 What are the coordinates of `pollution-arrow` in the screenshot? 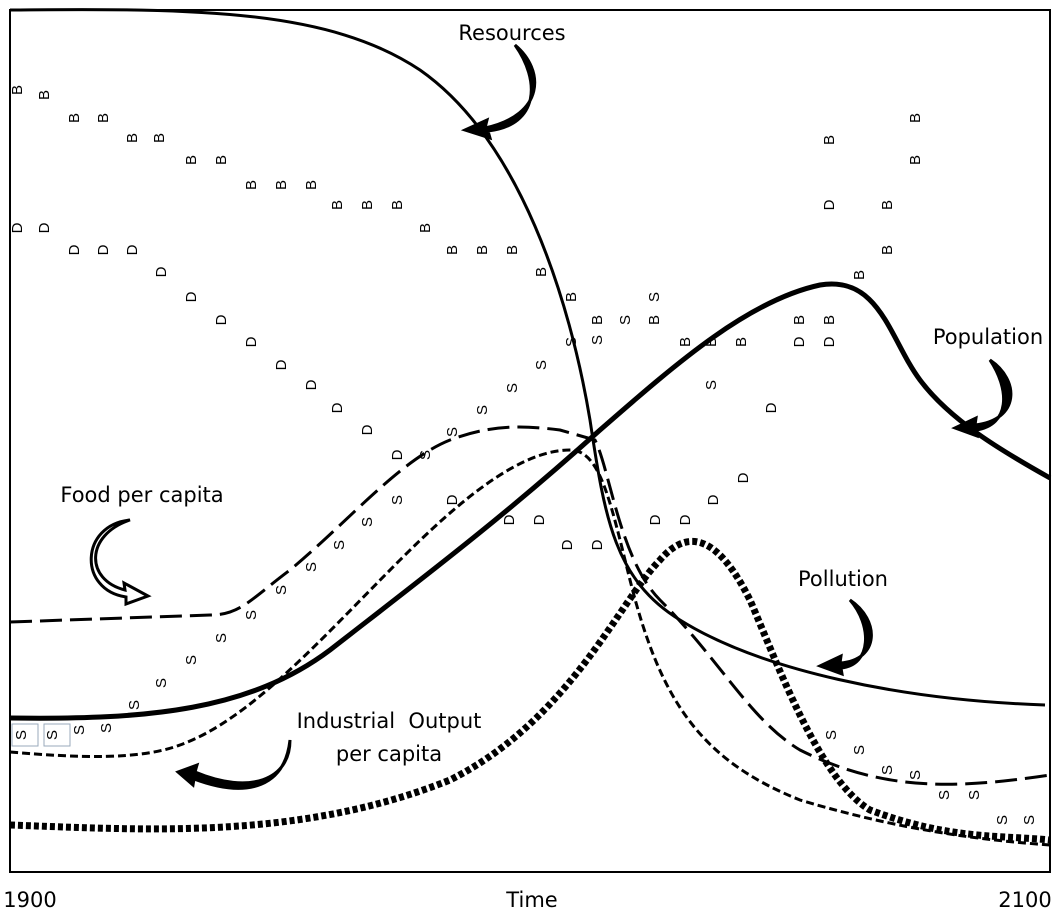 It's located at (844, 637).